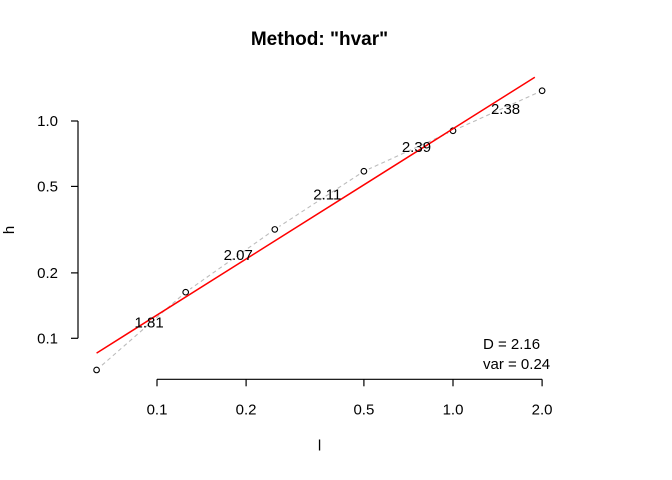 Image resolution: width=672 pixels, height=480 pixels. What do you see at coordinates (47, 121) in the screenshot?
I see `y-tick-label: 1.0` at bounding box center [47, 121].